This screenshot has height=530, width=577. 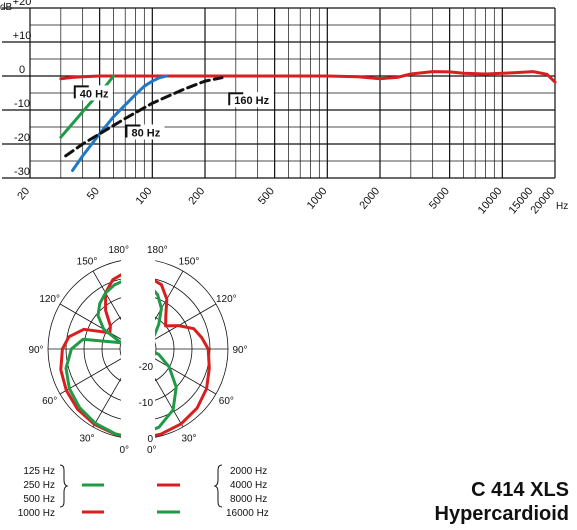 I want to click on annotation-label: 80 Hz, so click(x=145, y=134).